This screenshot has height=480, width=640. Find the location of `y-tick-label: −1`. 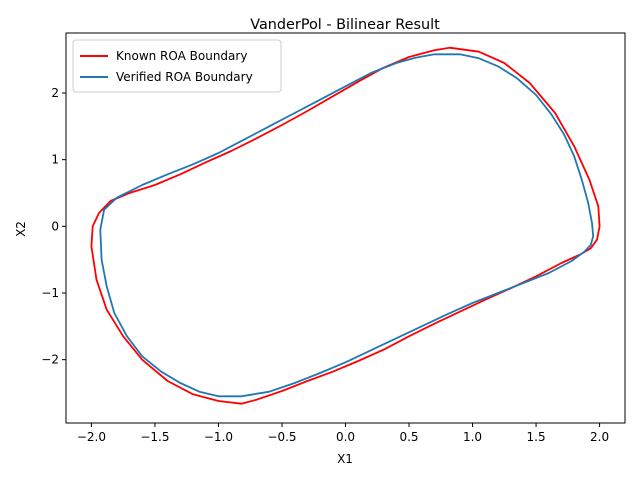

y-tick-label: −1 is located at coordinates (50, 293).